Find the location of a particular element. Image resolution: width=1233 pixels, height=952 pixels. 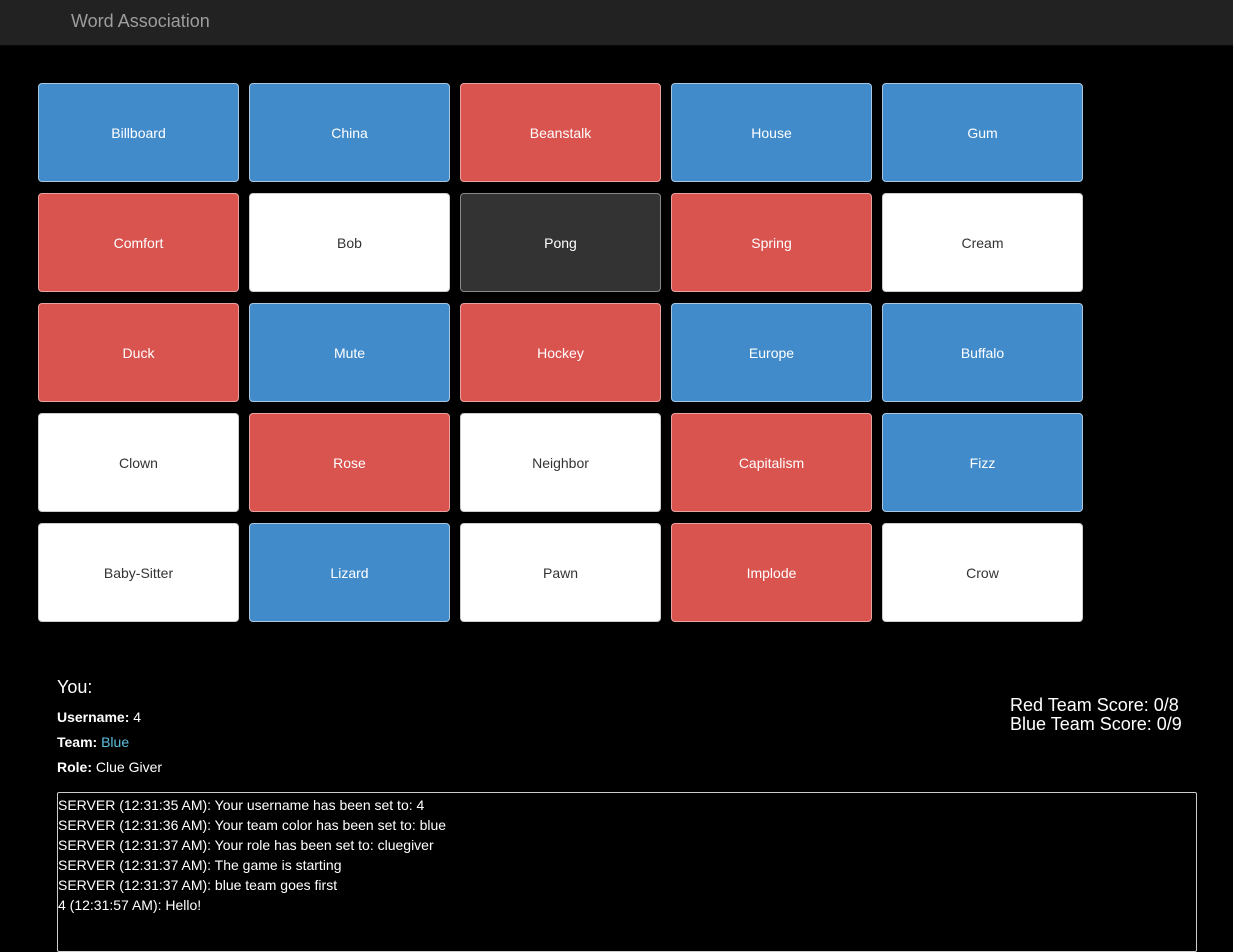

team-info: Team: Blue is located at coordinates (93, 742).